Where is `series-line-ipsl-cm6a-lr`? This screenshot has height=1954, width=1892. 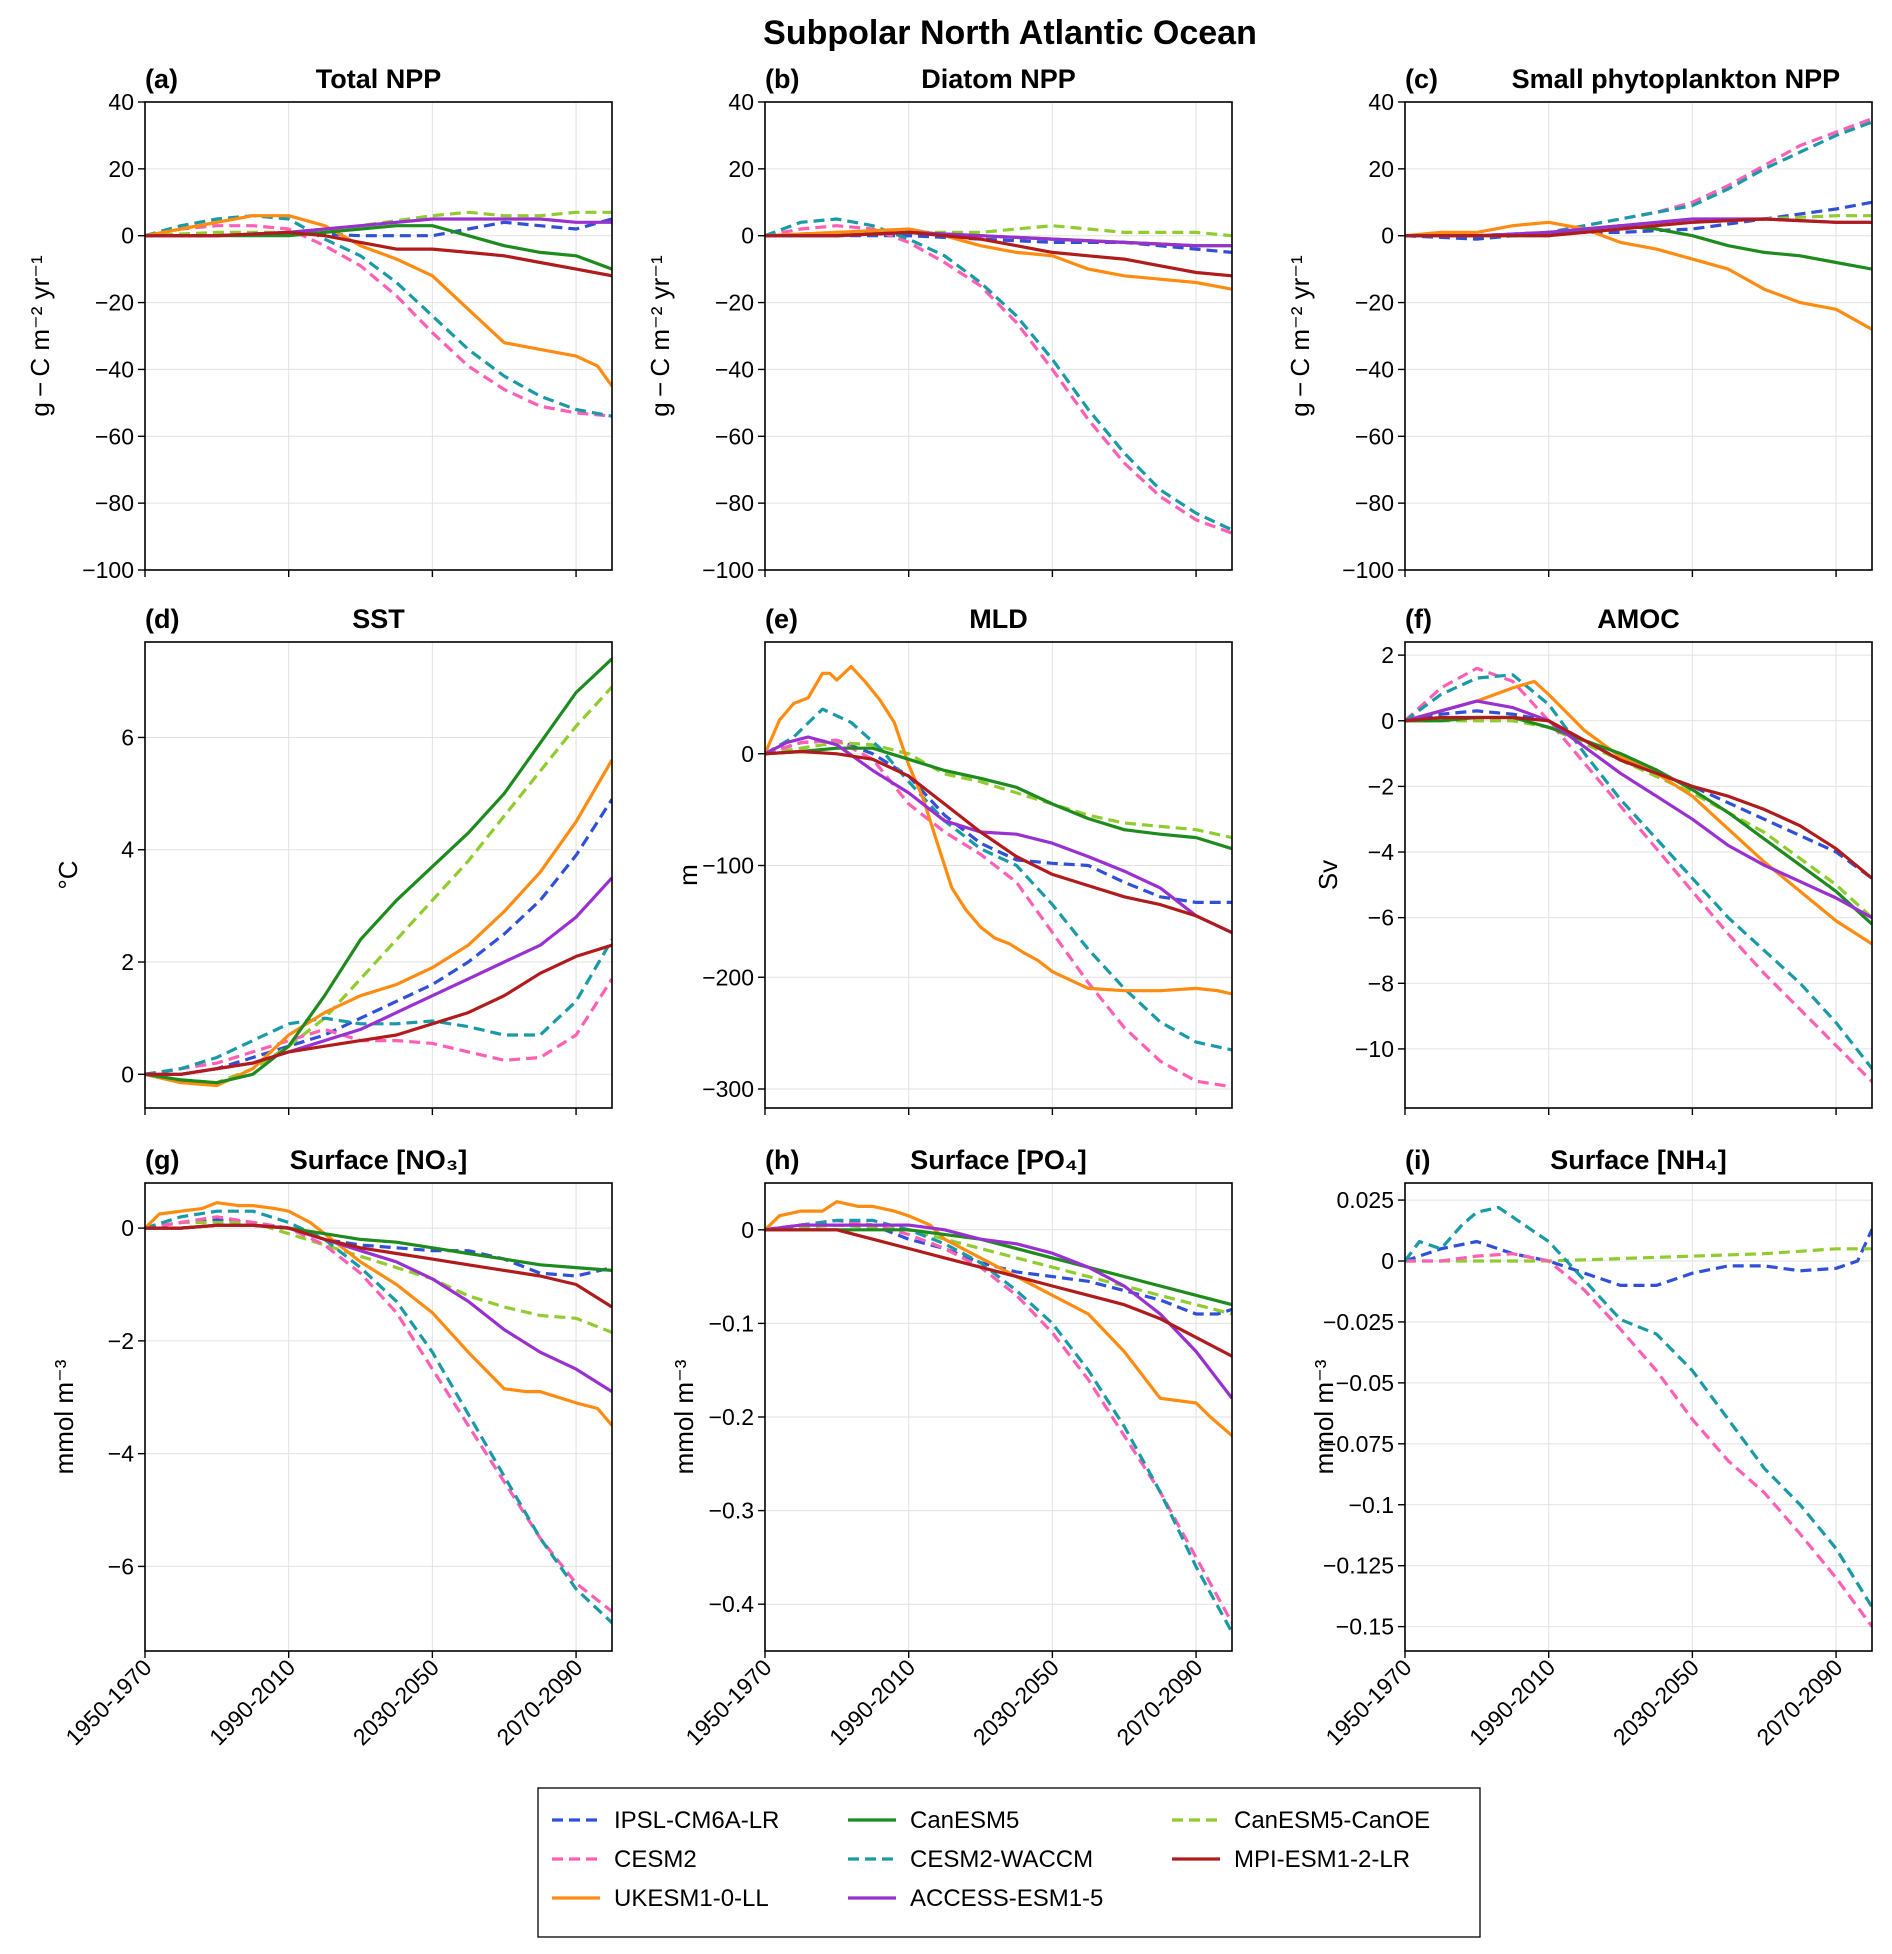 series-line-ipsl-cm6a-lr is located at coordinates (998, 821).